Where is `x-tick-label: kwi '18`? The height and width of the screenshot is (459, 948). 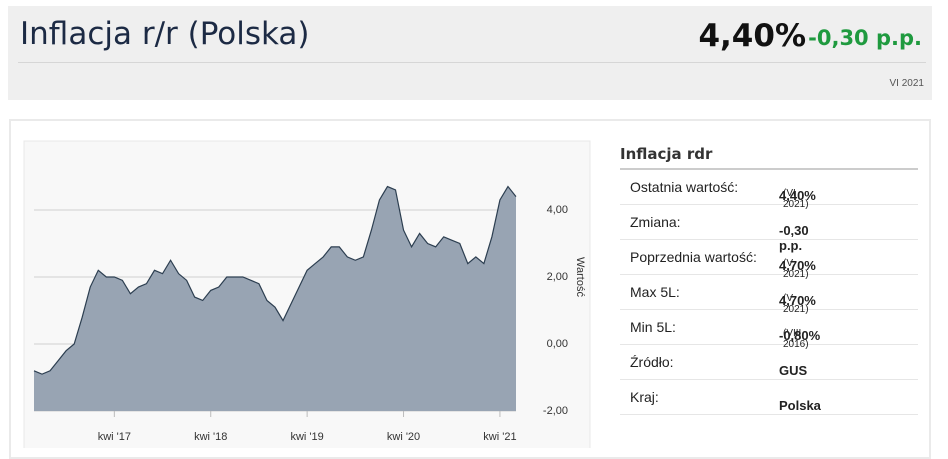 x-tick-label: kwi '18 is located at coordinates (210, 437).